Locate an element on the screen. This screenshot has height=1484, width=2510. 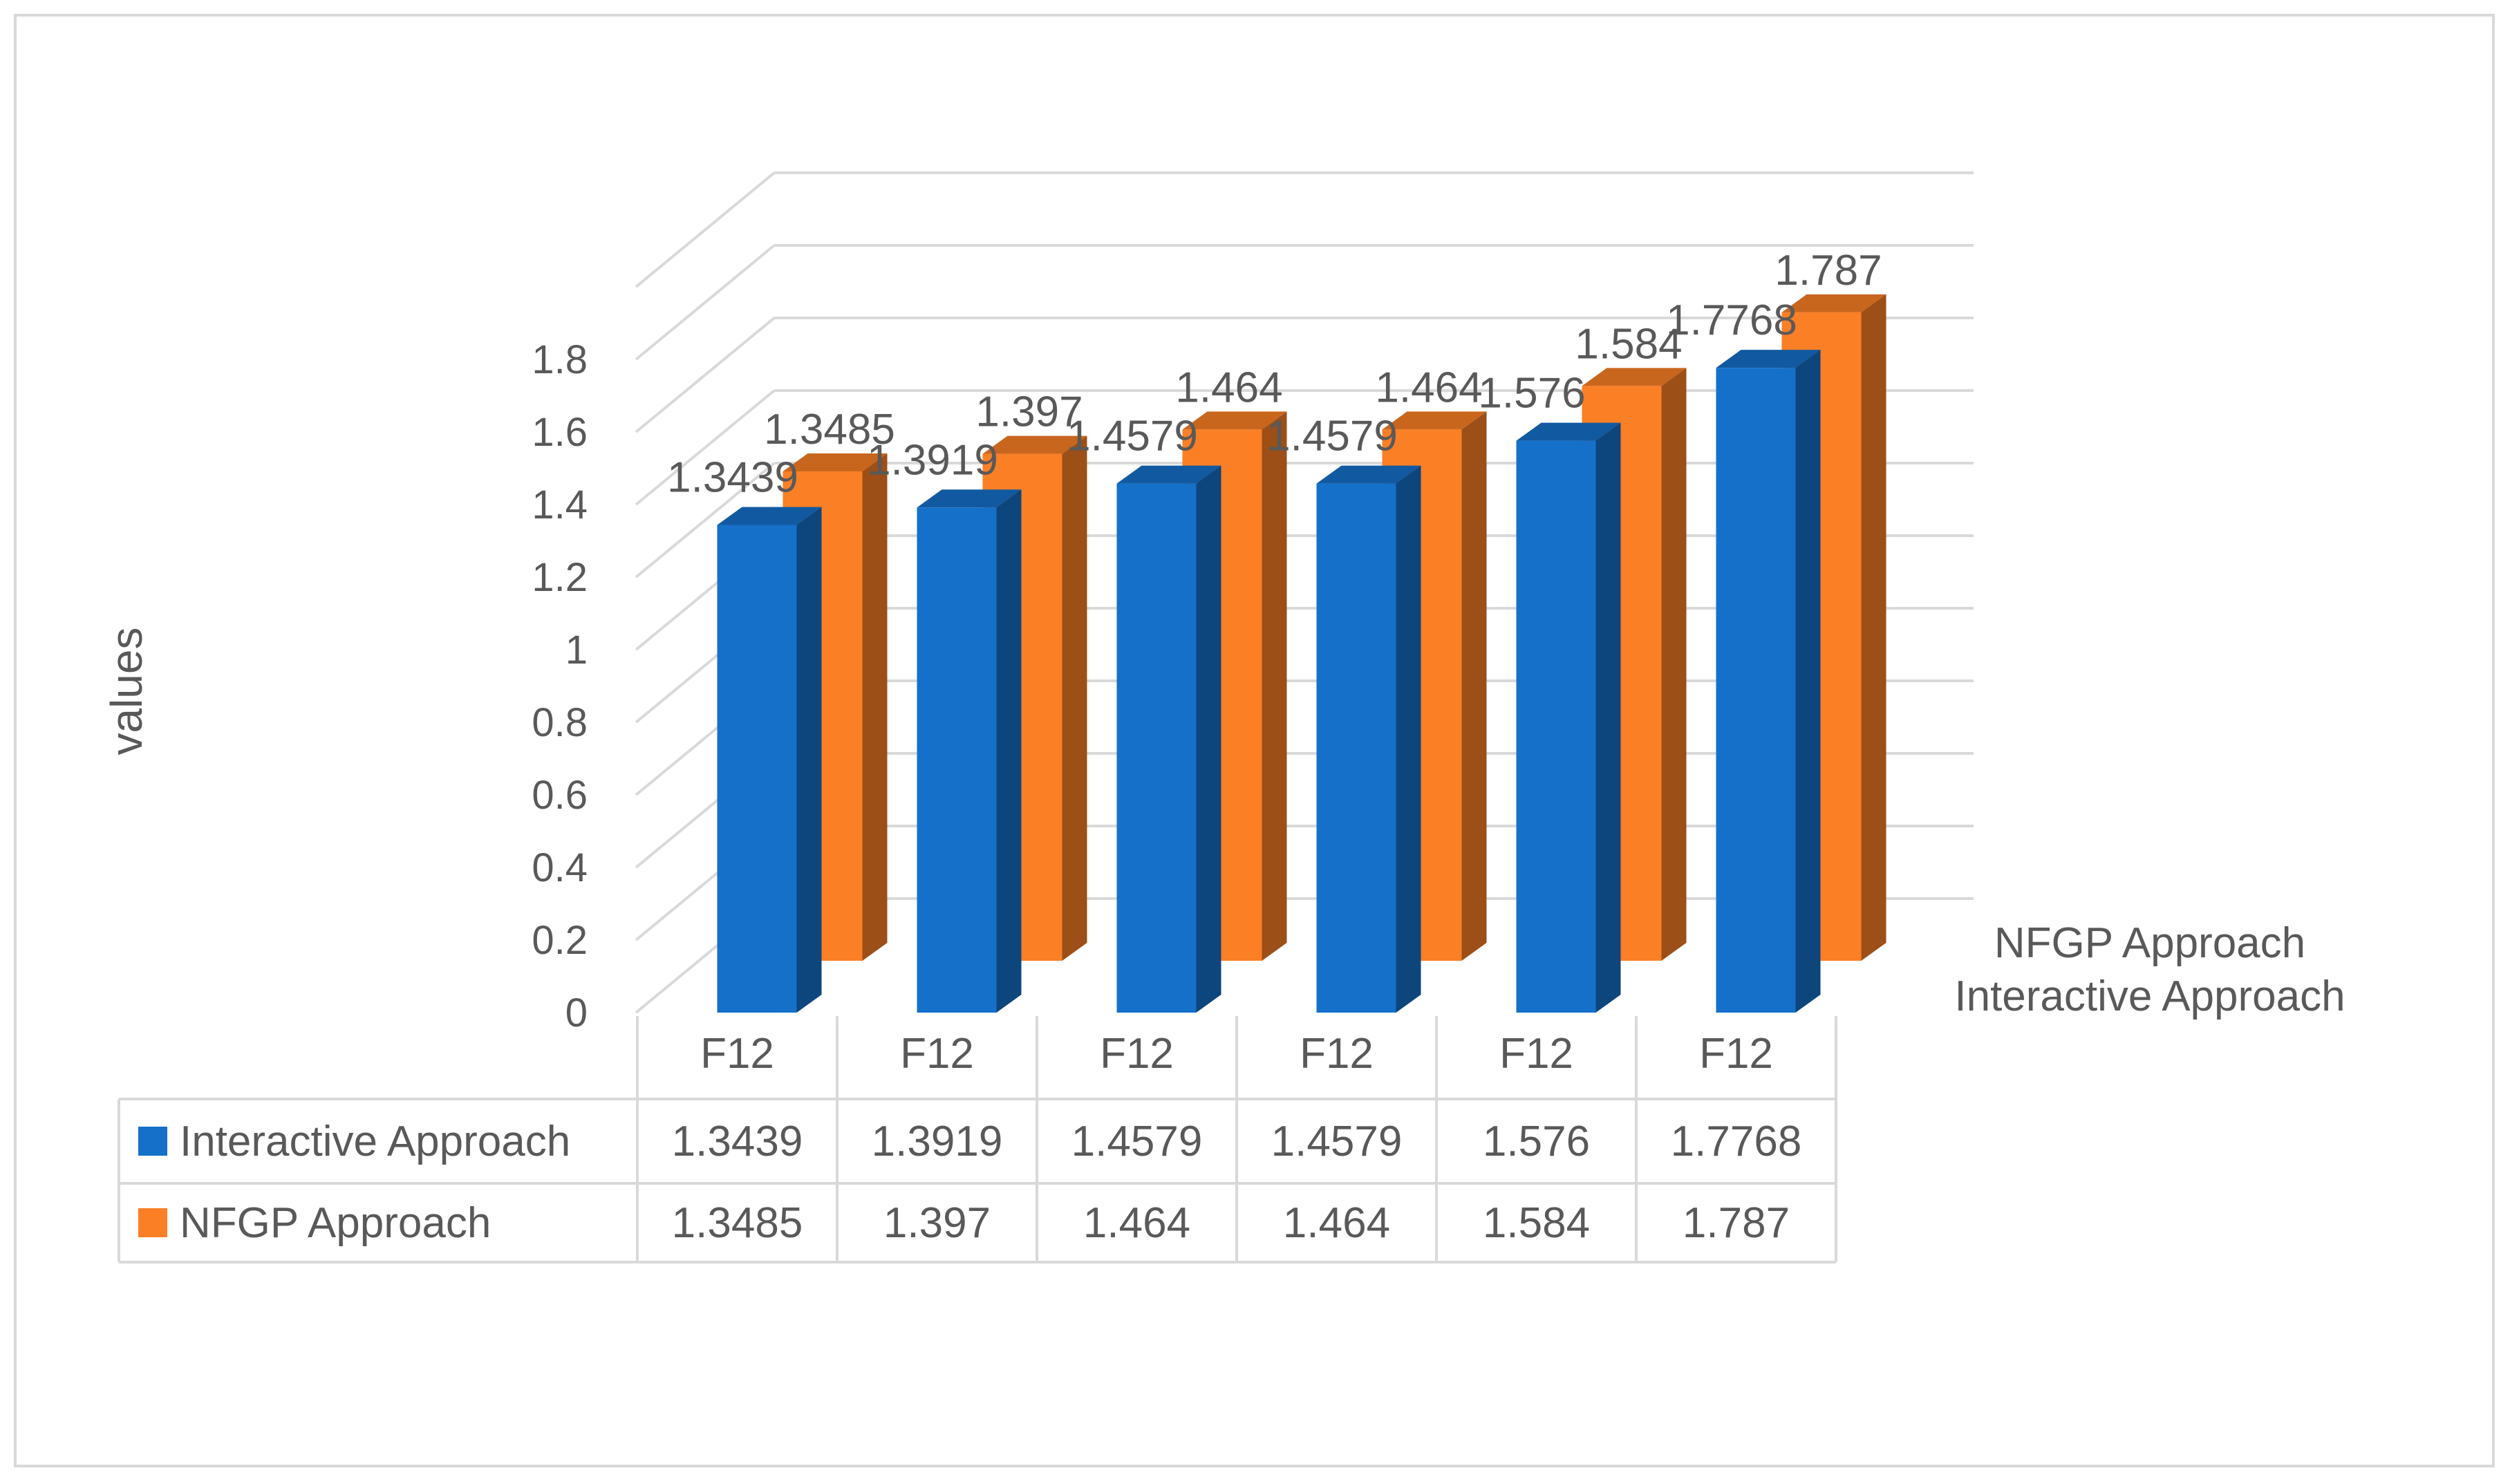
table-cell: 1.584 is located at coordinates (1536, 1223).